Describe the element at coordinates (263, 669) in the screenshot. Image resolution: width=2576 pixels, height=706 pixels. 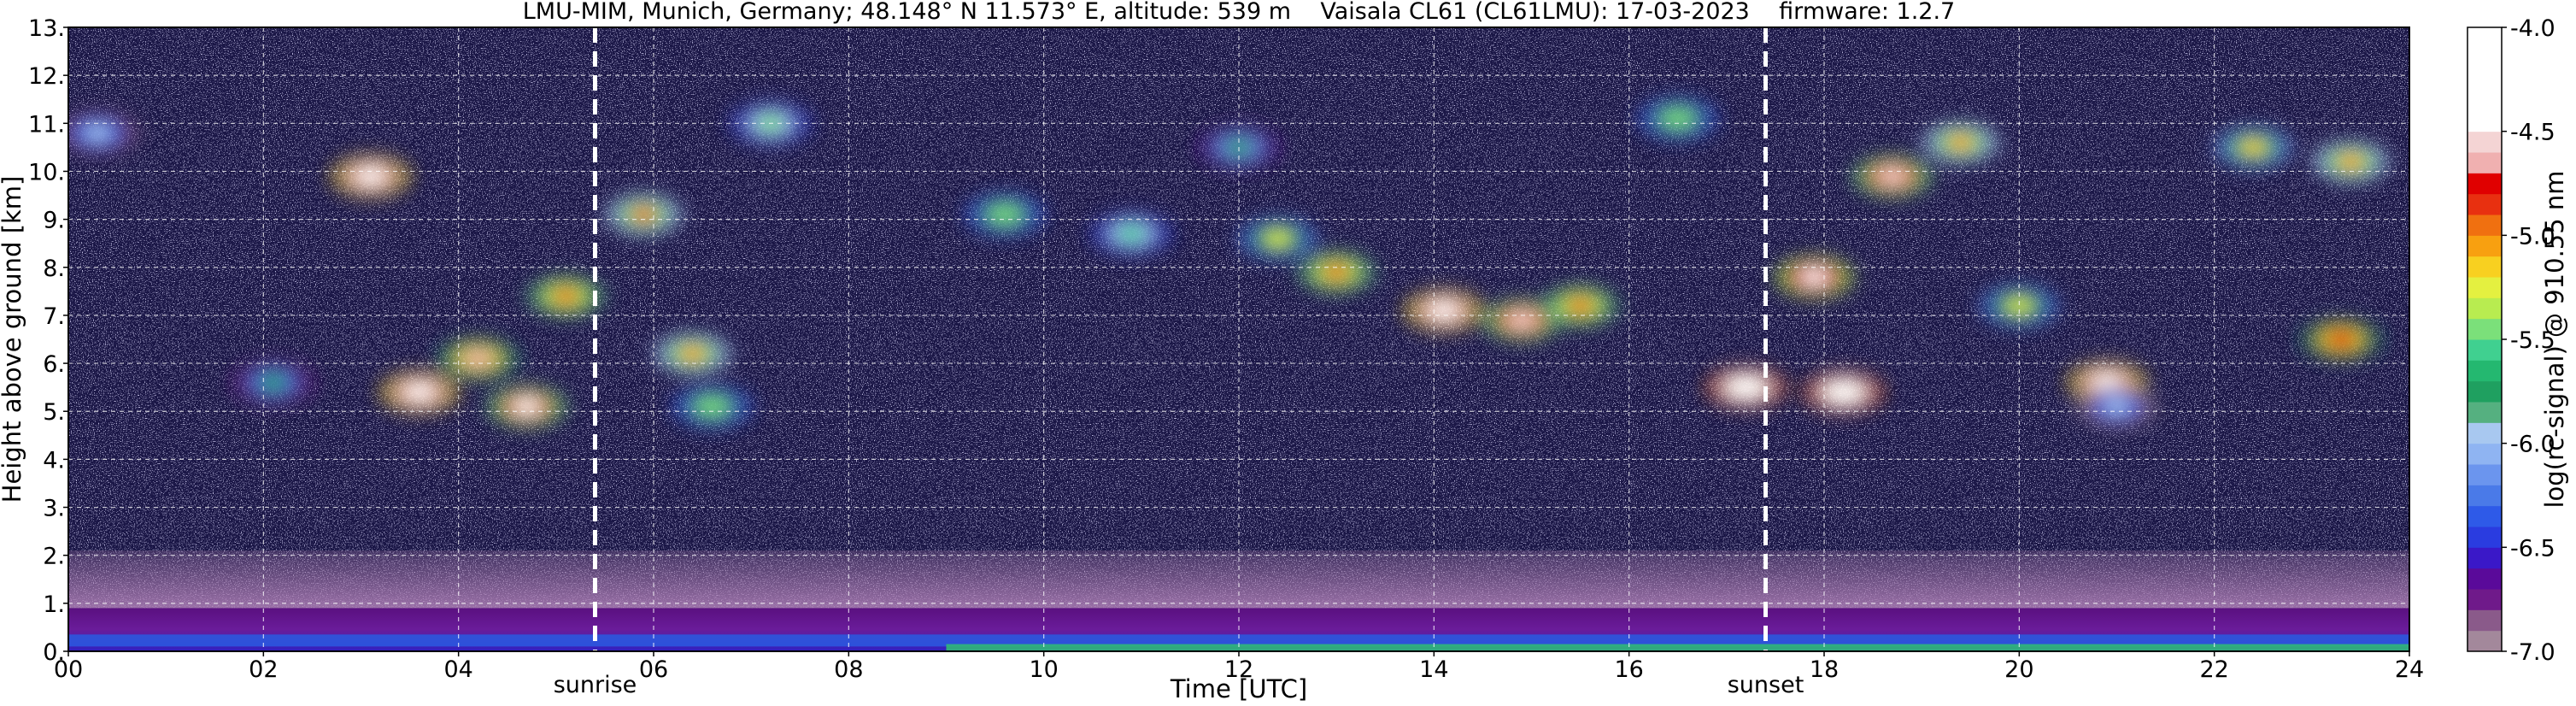
I see `x-tick-label: 02` at that location.